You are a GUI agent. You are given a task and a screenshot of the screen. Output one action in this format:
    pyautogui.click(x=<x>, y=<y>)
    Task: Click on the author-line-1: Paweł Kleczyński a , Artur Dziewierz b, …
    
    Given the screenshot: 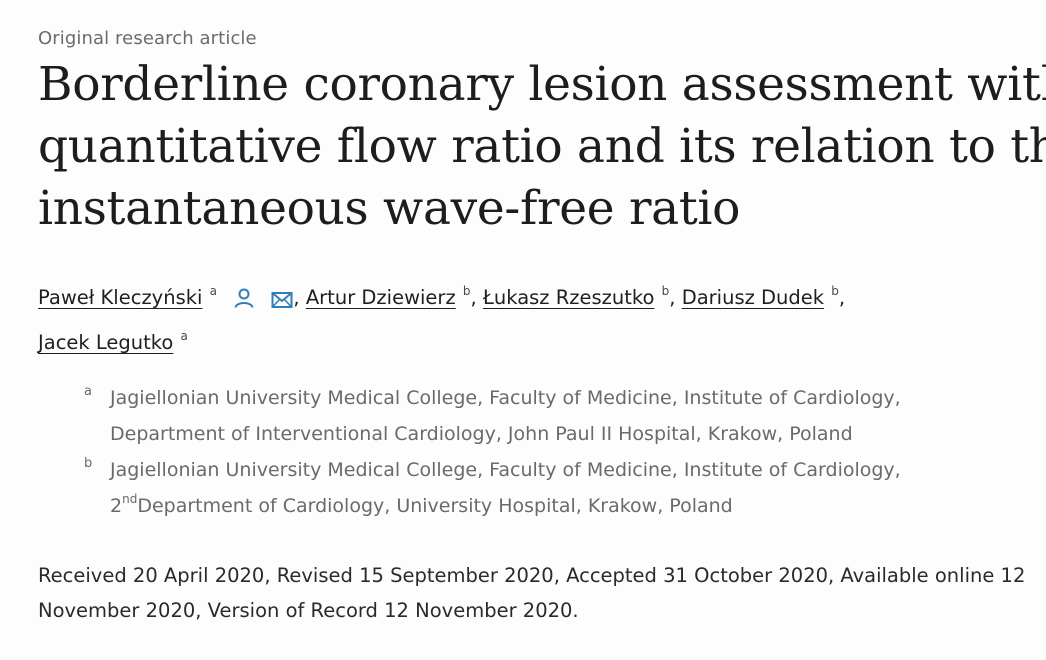 What is the action you would take?
    pyautogui.click(x=442, y=296)
    